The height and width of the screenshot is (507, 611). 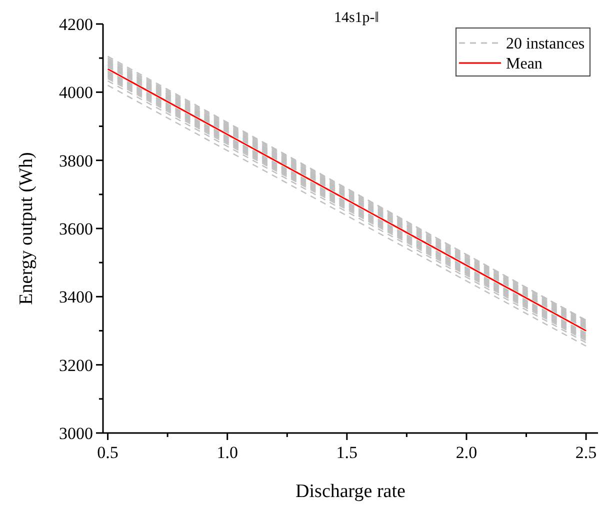 What do you see at coordinates (467, 452) in the screenshot?
I see `x-tick-label: 2.0` at bounding box center [467, 452].